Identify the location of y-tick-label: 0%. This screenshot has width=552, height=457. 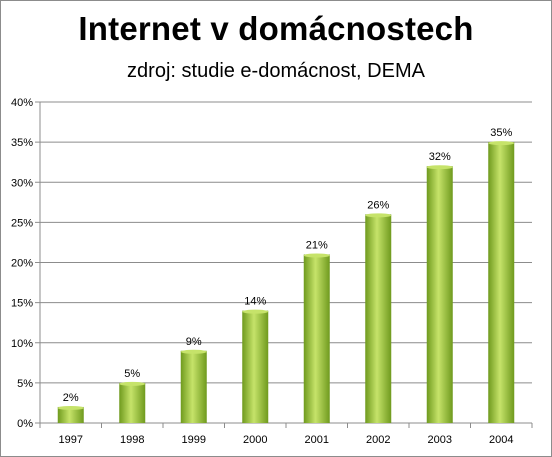
(25, 424).